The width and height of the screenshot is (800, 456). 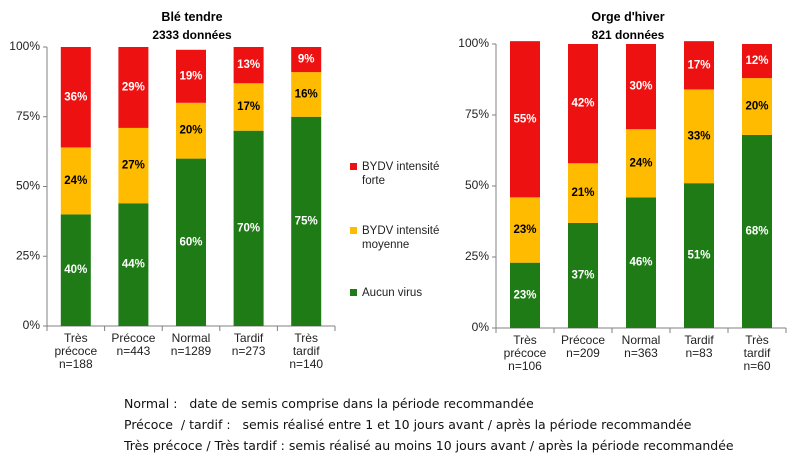 What do you see at coordinates (477, 114) in the screenshot?
I see `chart2-y-tick-label: 75%` at bounding box center [477, 114].